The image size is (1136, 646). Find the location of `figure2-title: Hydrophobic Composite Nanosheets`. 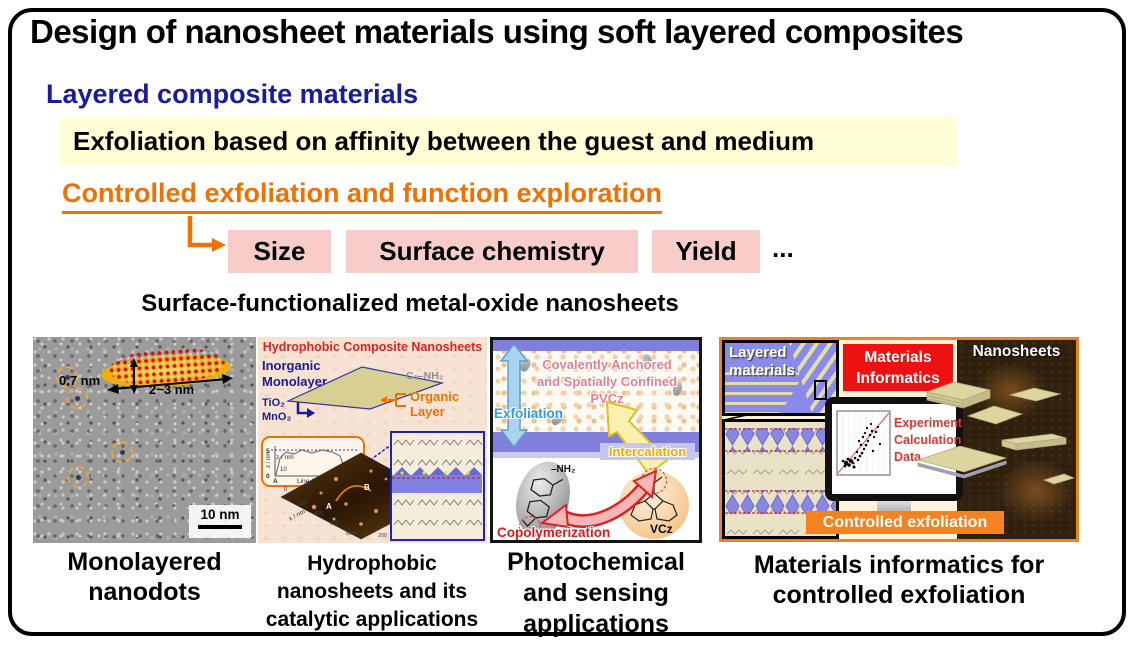

figure2-title: Hydrophobic Composite Nanosheets is located at coordinates (372, 347).